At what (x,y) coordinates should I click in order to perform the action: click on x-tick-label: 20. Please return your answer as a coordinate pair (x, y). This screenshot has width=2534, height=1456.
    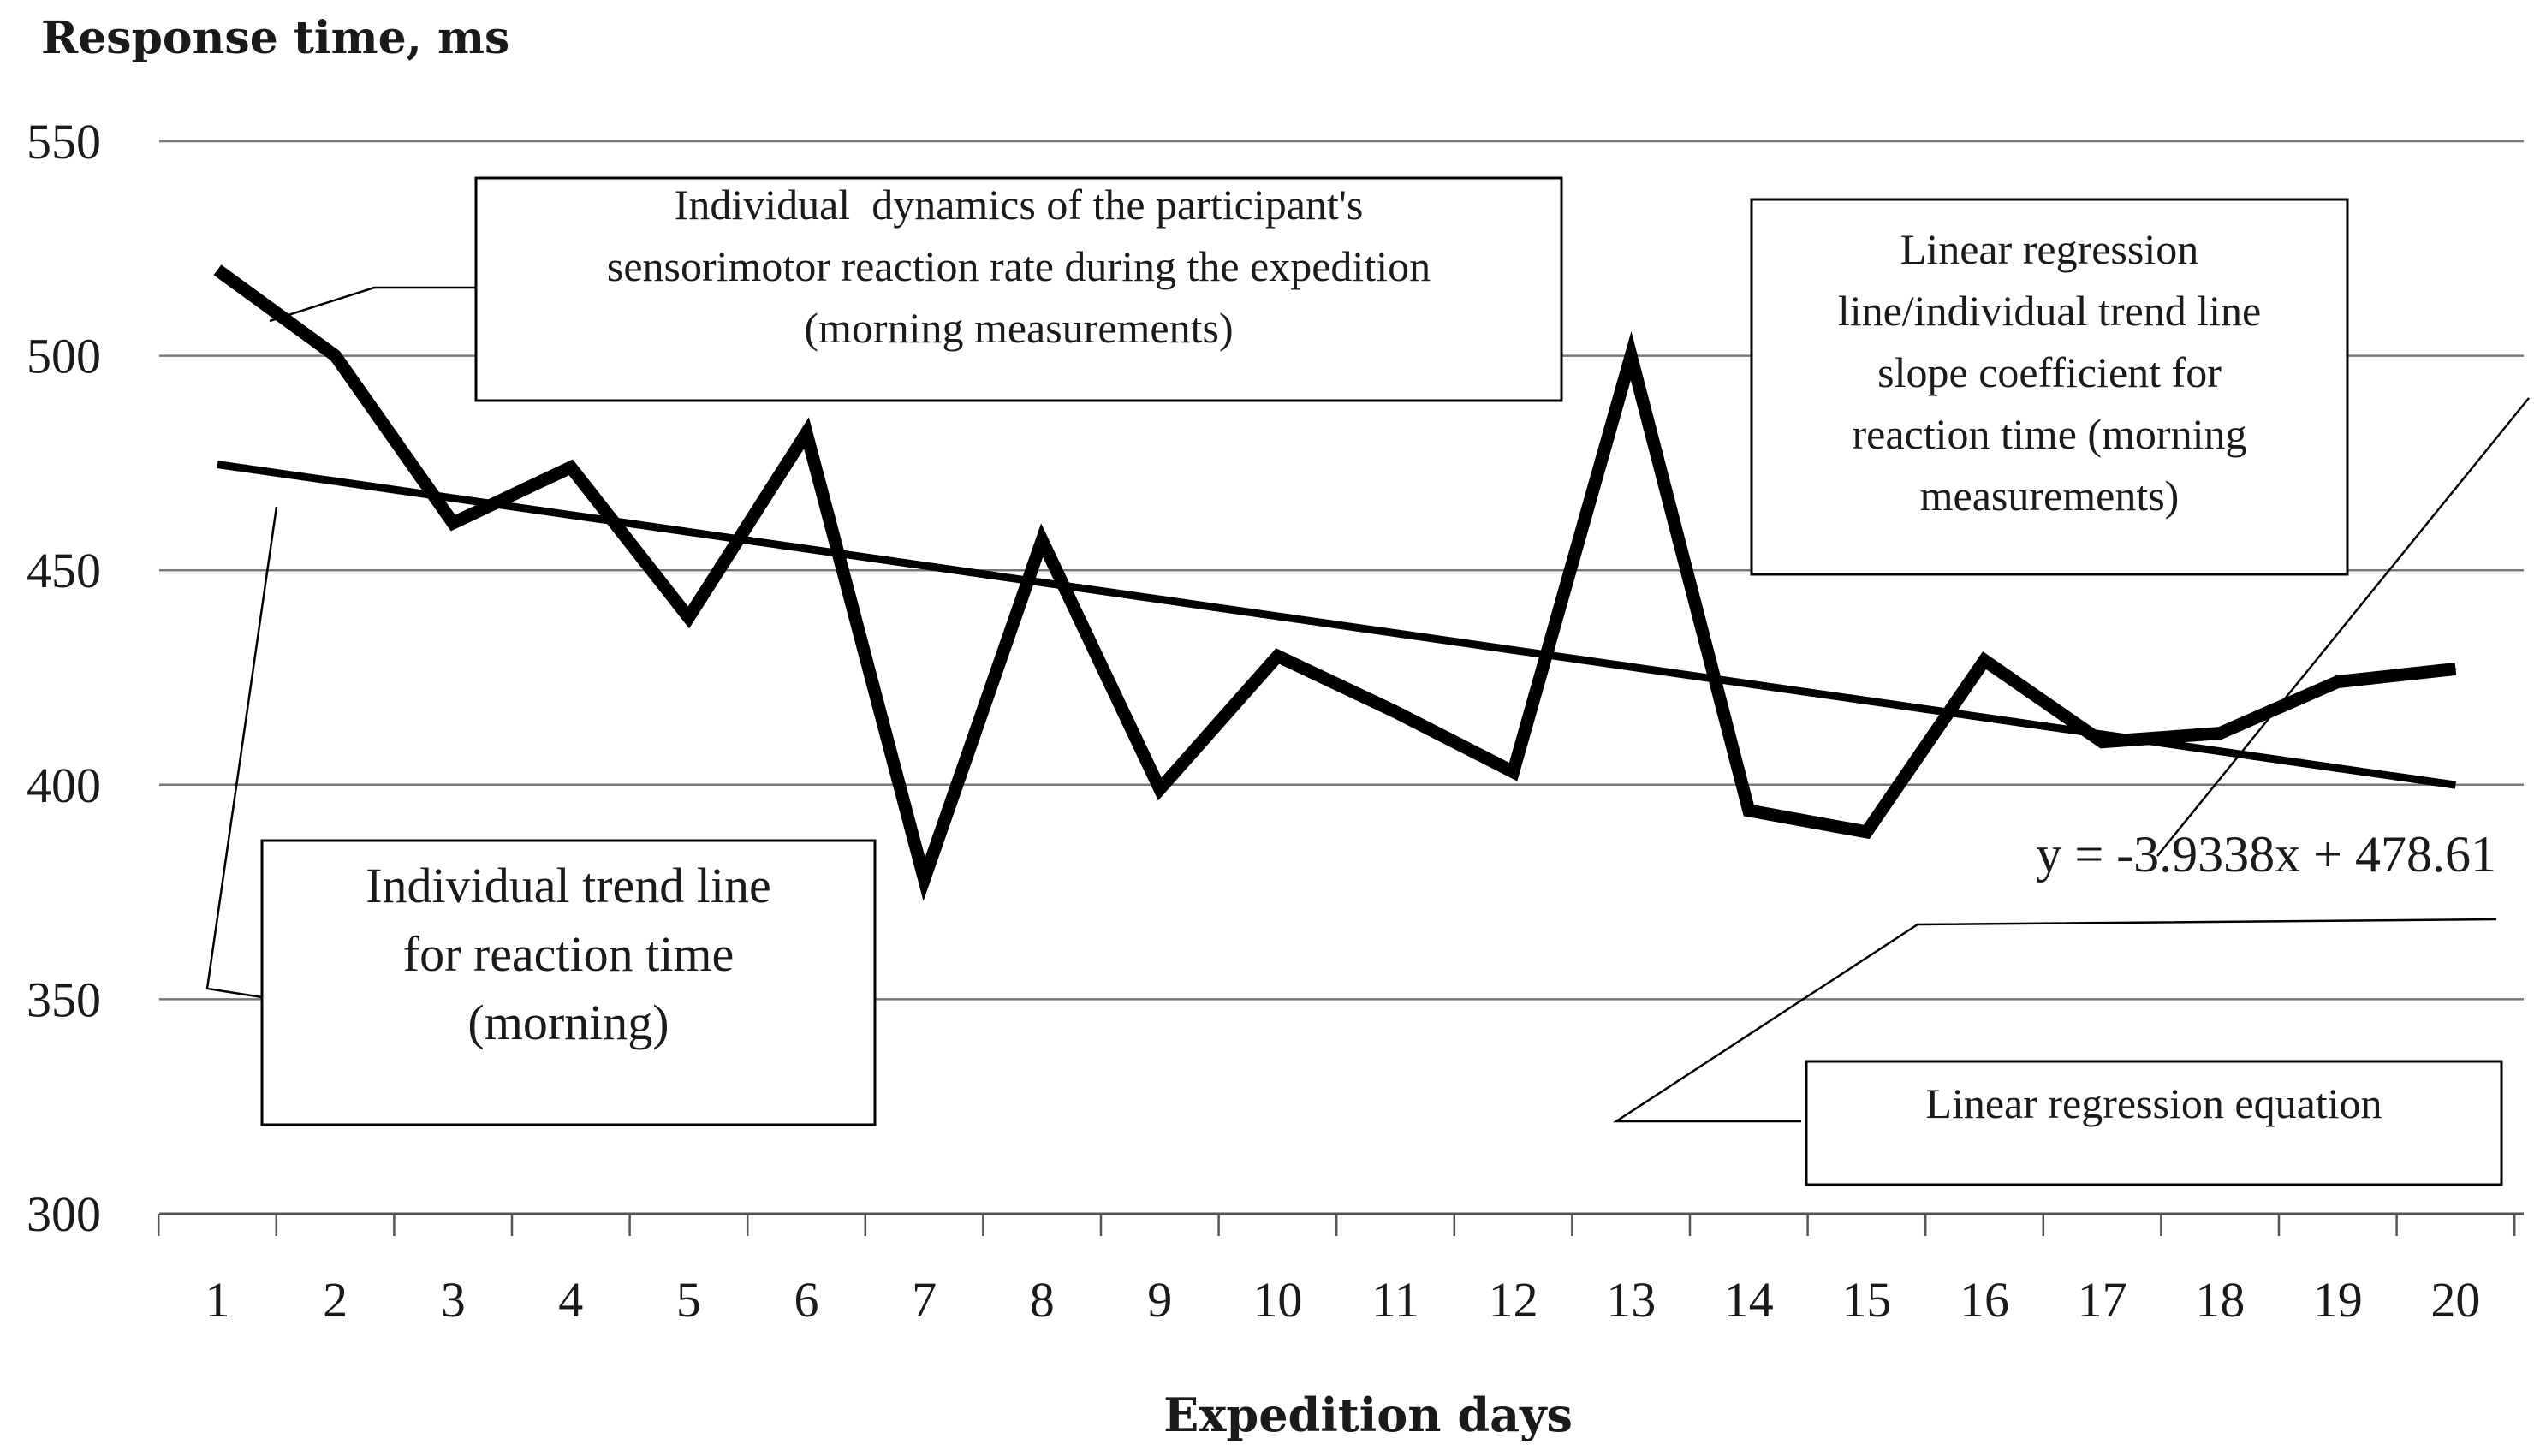
    Looking at the image, I should click on (2455, 1300).